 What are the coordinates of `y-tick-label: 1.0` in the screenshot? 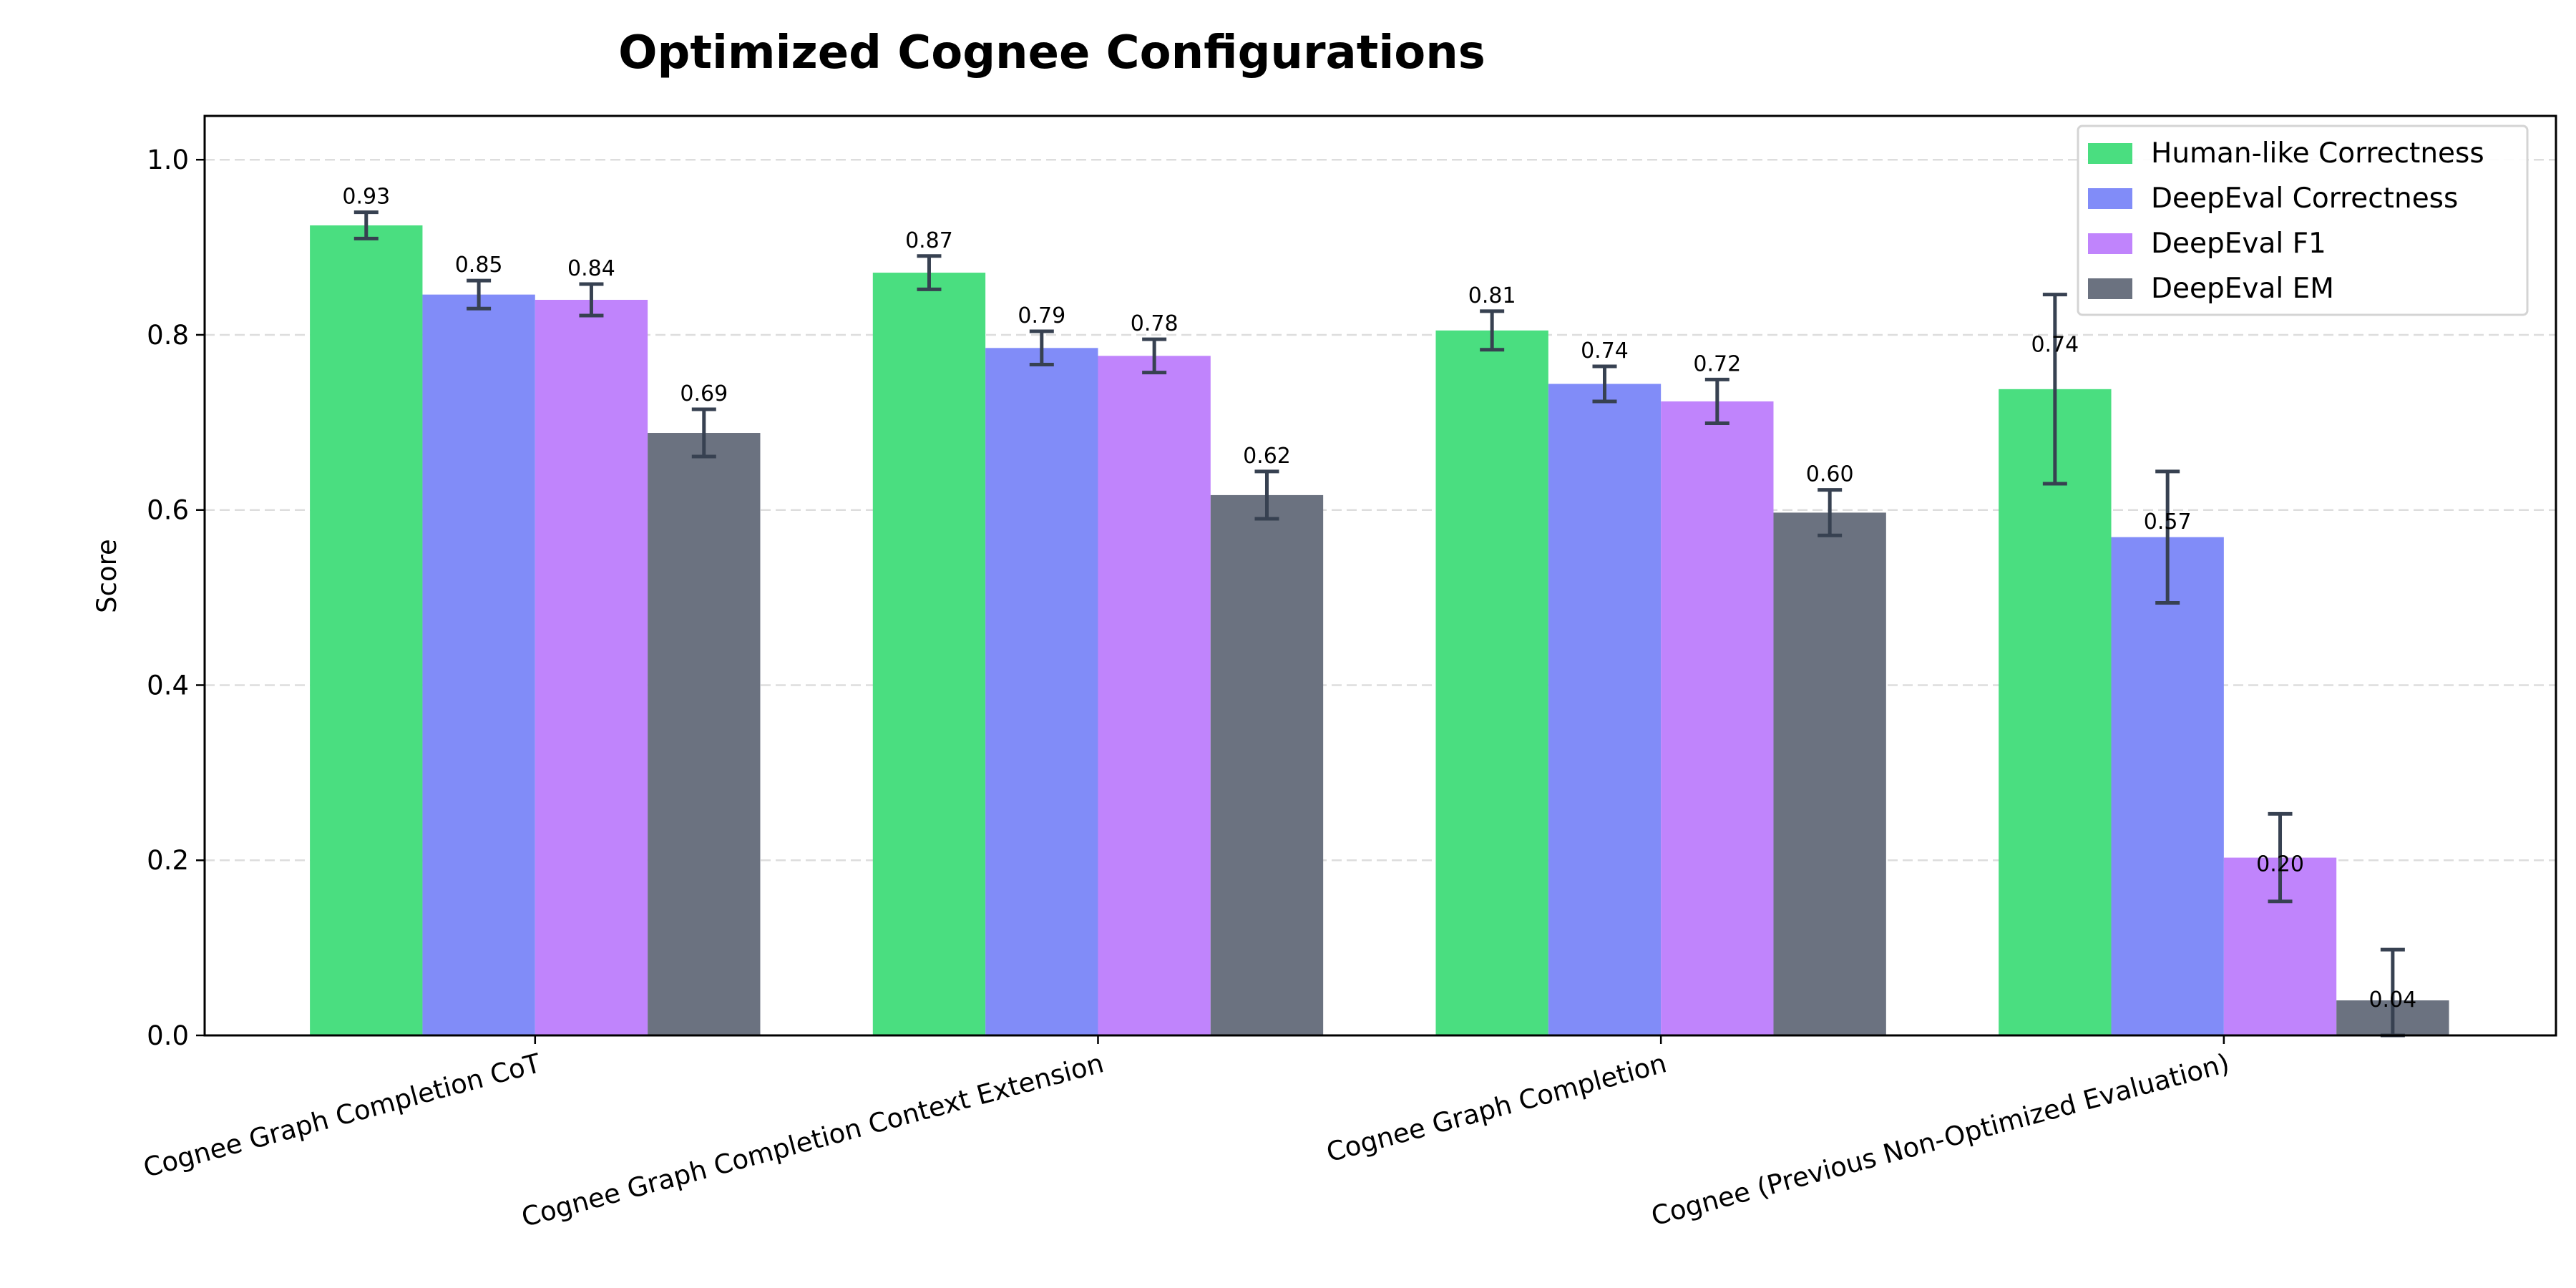 It's located at (168, 160).